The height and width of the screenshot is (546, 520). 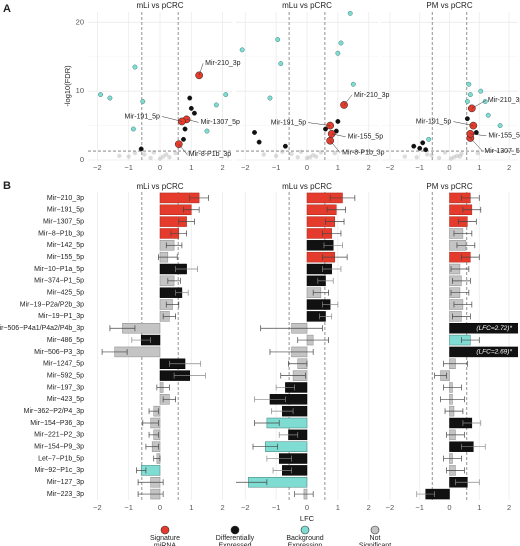 What do you see at coordinates (59, 269) in the screenshot?
I see `category-label: Mir−10−P1a_5p` at bounding box center [59, 269].